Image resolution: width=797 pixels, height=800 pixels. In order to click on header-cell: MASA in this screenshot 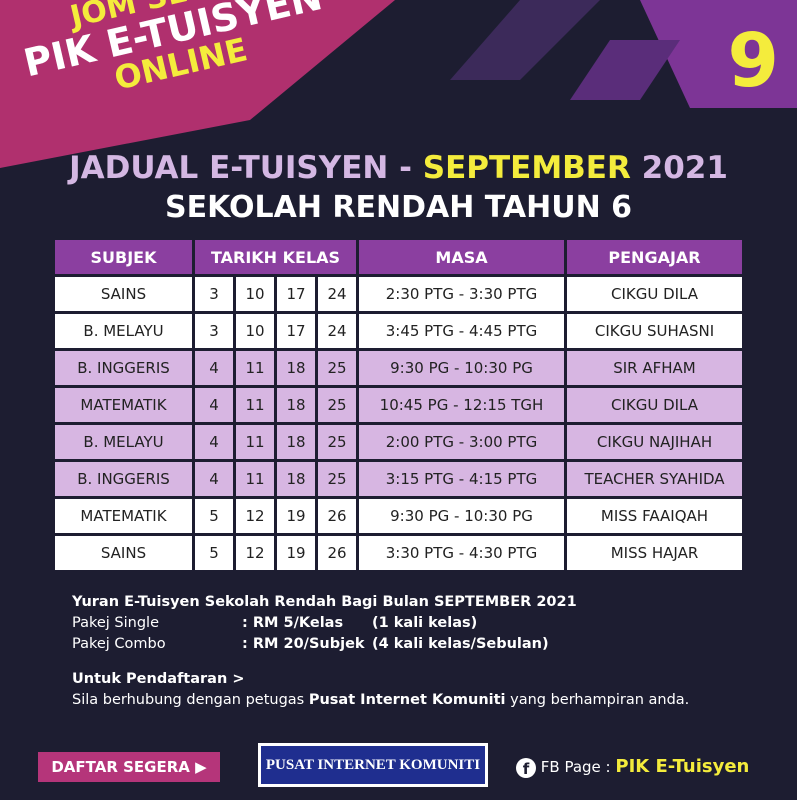, I will do `click(461, 257)`.